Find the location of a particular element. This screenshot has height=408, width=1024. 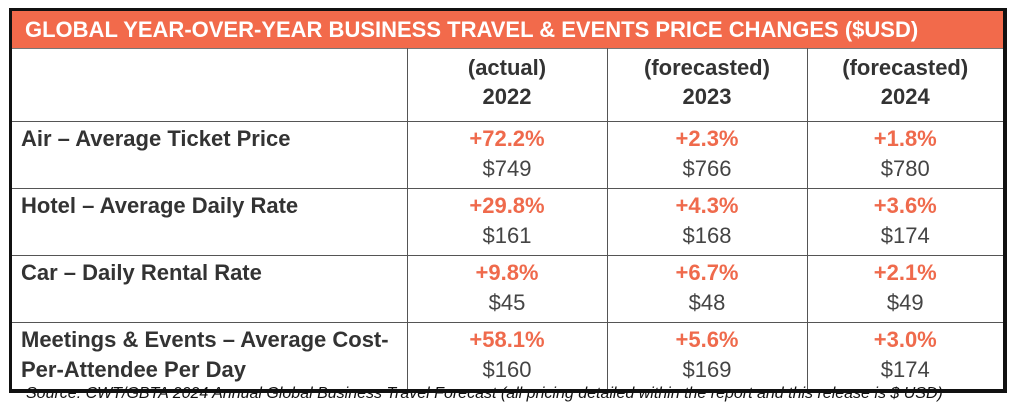

table-cell: +5.6% $169 is located at coordinates (707, 355).